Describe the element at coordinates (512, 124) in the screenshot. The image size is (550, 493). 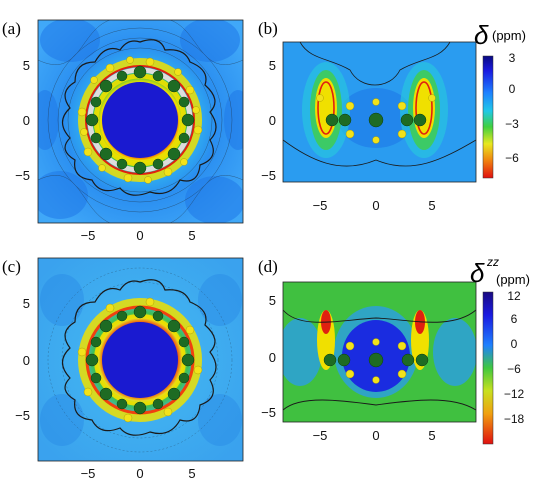
I see `colorbar-top-tick: −3` at that location.